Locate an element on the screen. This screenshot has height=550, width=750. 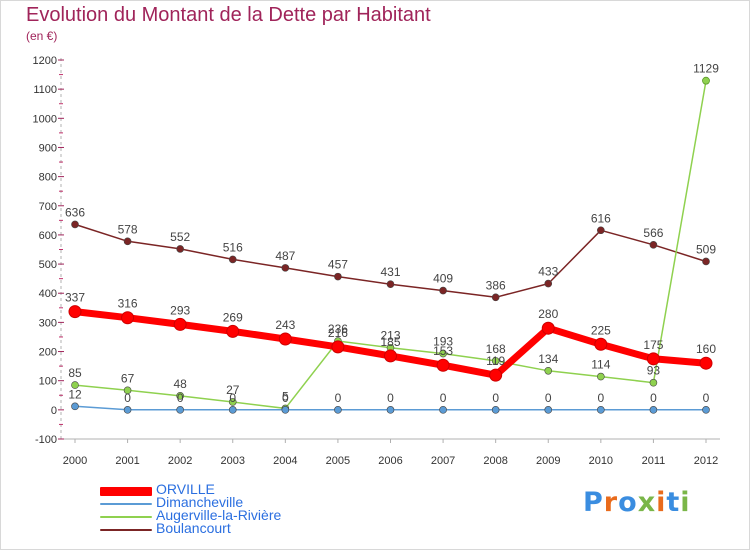
legend-item-augerville-la-rivi-re: Augerville-la-Rivière is located at coordinates (230, 515).